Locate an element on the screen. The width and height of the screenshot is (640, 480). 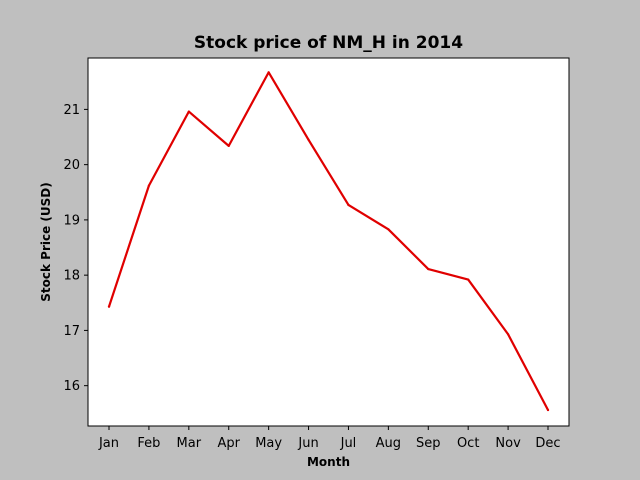
x-tick-label-jul: Jul is located at coordinates (348, 443).